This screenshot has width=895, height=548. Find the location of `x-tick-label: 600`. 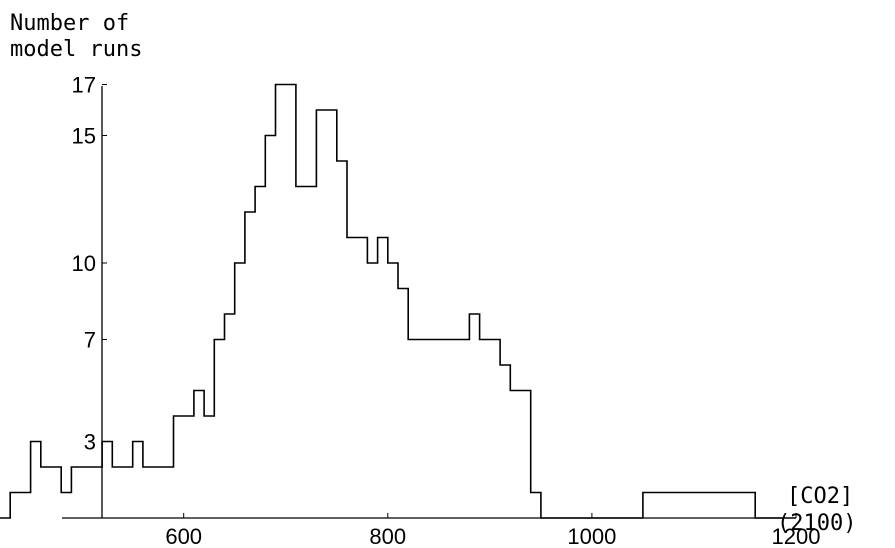

x-tick-label: 600 is located at coordinates (183, 536).